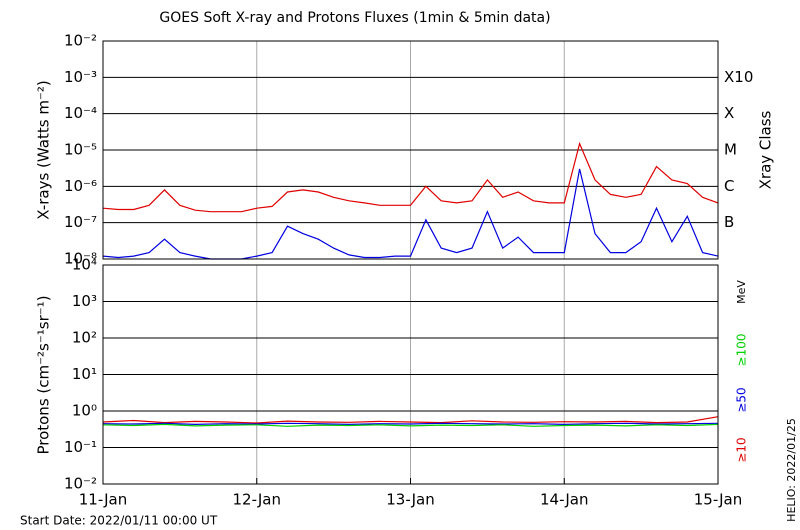 The height and width of the screenshot is (530, 800). Describe the element at coordinates (729, 222) in the screenshot. I see `class-label: B` at that location.